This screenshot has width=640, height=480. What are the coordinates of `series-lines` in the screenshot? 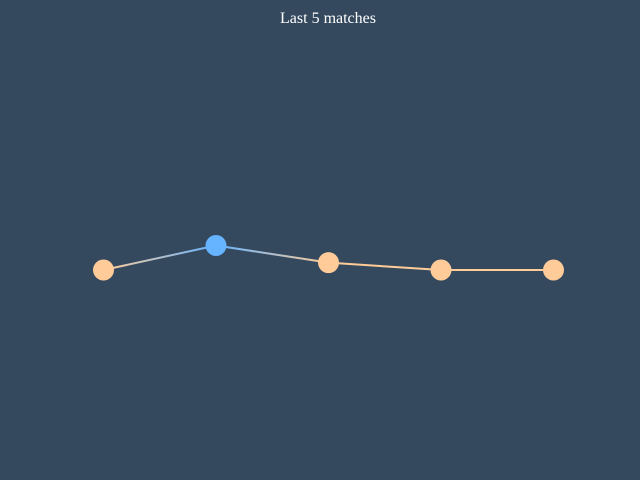 It's located at (328, 257).